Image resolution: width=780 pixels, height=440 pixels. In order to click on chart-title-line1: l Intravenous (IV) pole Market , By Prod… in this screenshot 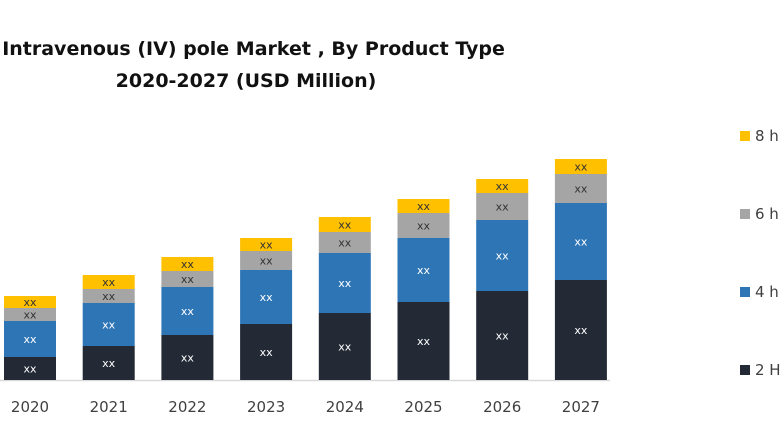, I will do `click(252, 49)`.